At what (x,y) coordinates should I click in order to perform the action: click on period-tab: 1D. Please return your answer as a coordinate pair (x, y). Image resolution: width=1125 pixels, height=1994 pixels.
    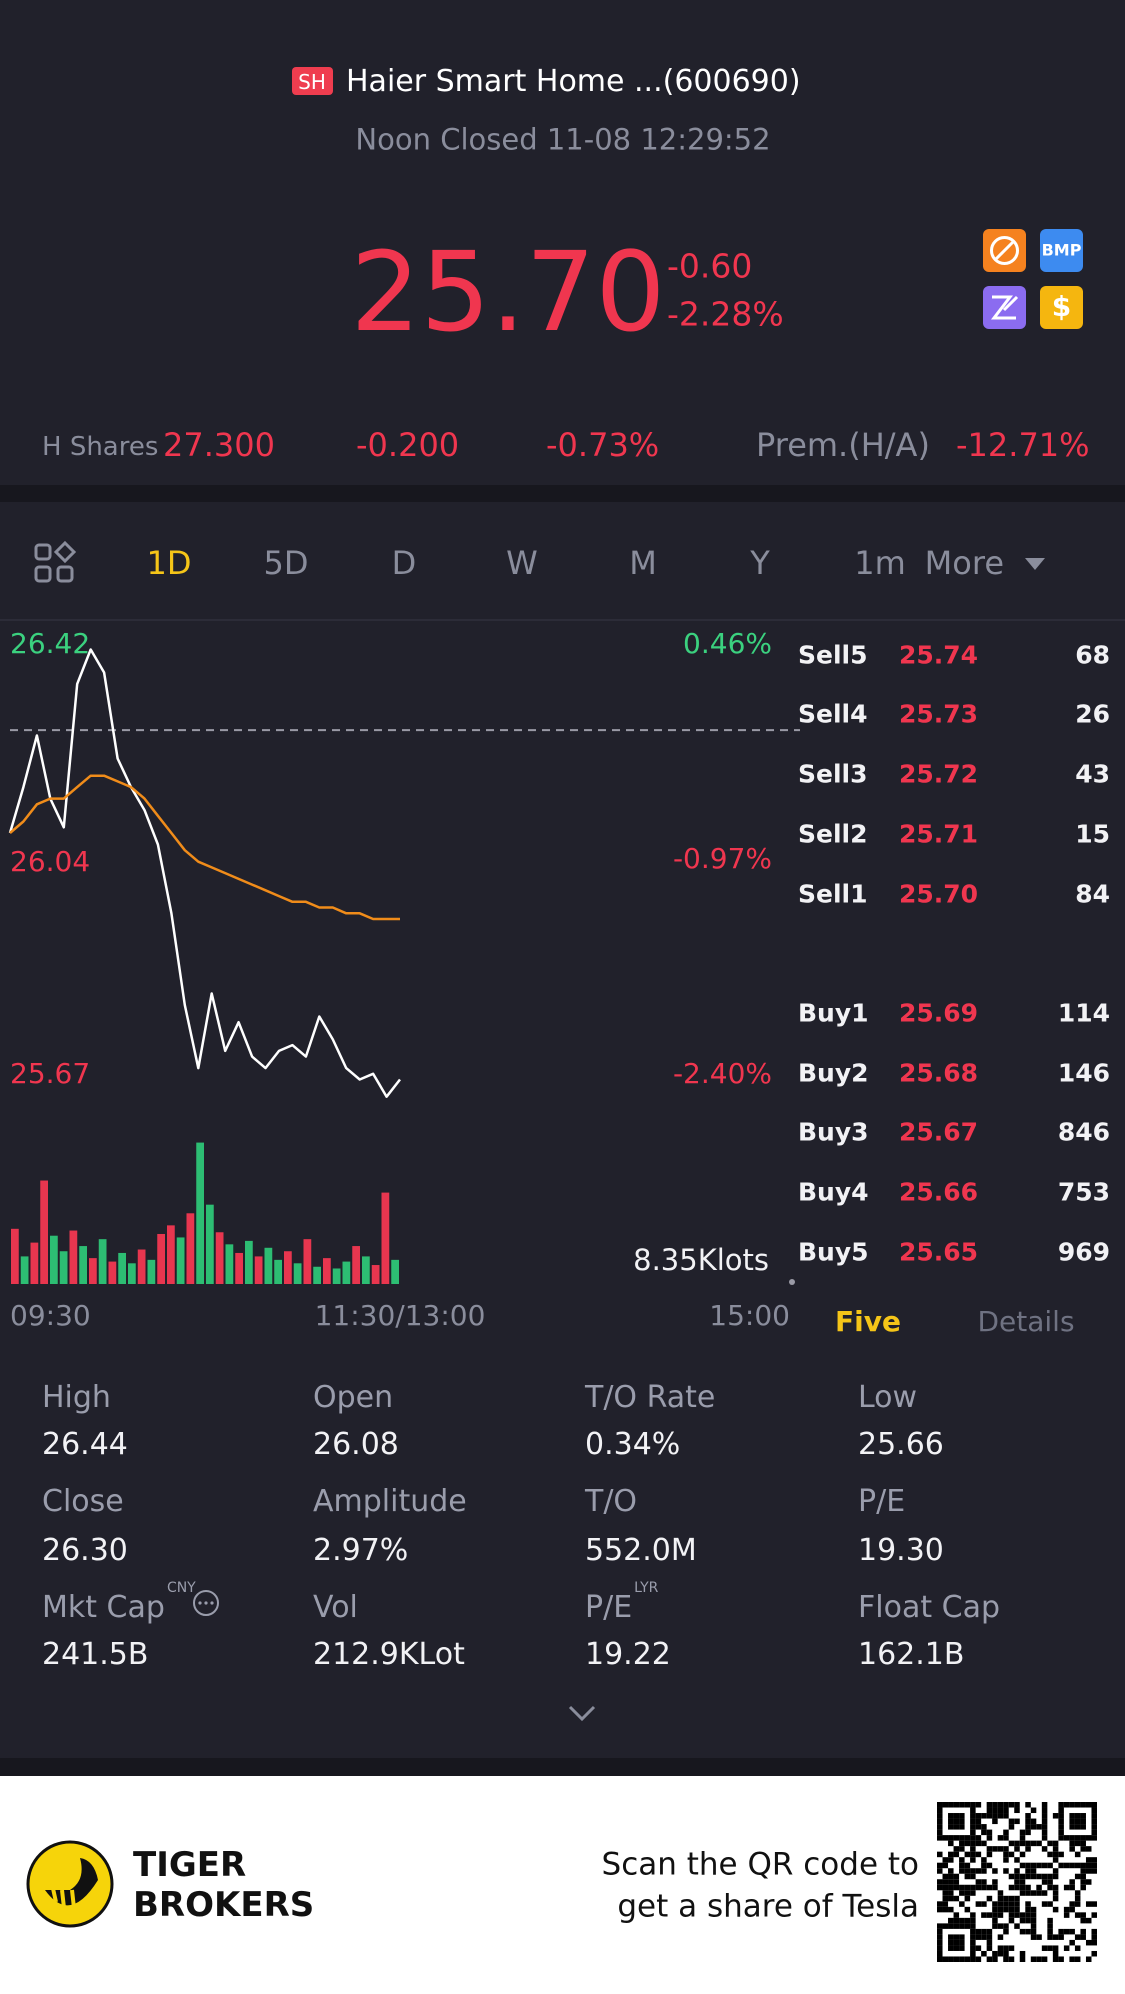
    Looking at the image, I should click on (169, 563).